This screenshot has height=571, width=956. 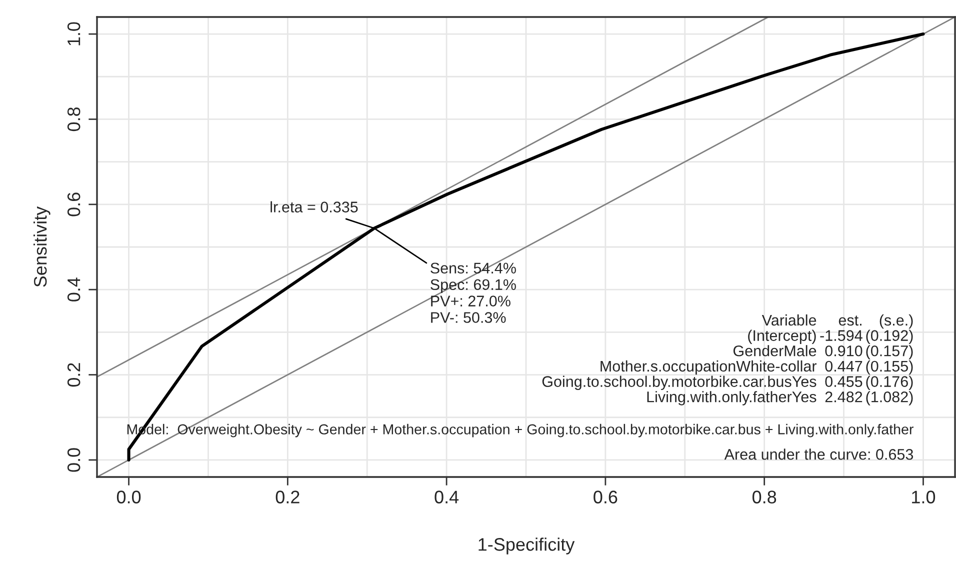 What do you see at coordinates (889, 383) in the screenshot?
I see `annotation: (0.176)` at bounding box center [889, 383].